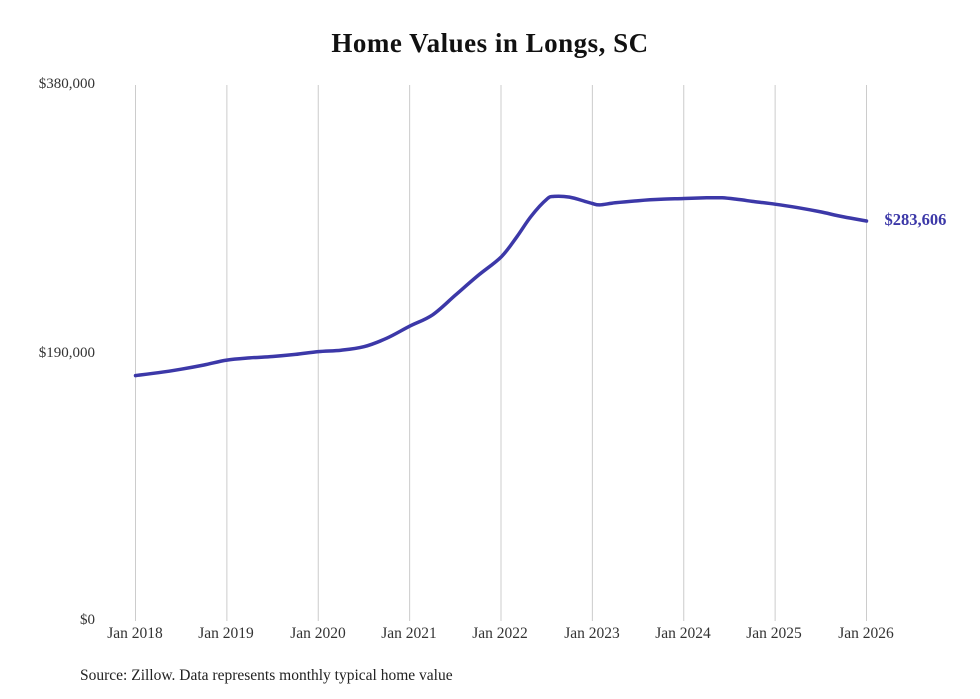  I want to click on x-axis-tick-jan-2023: Jan 2023, so click(592, 633).